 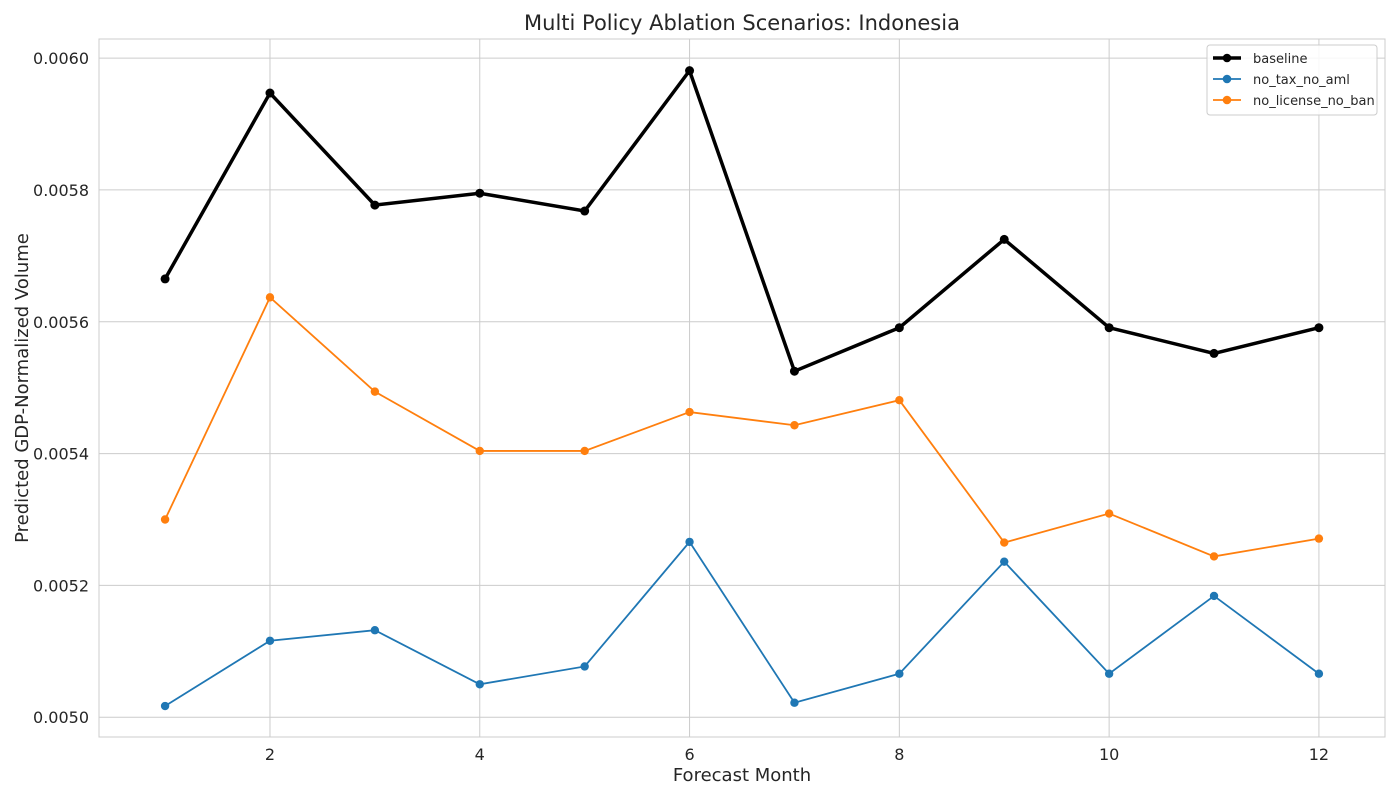 I want to click on legend-item: no_tax_no_aml, so click(x=1281, y=80).